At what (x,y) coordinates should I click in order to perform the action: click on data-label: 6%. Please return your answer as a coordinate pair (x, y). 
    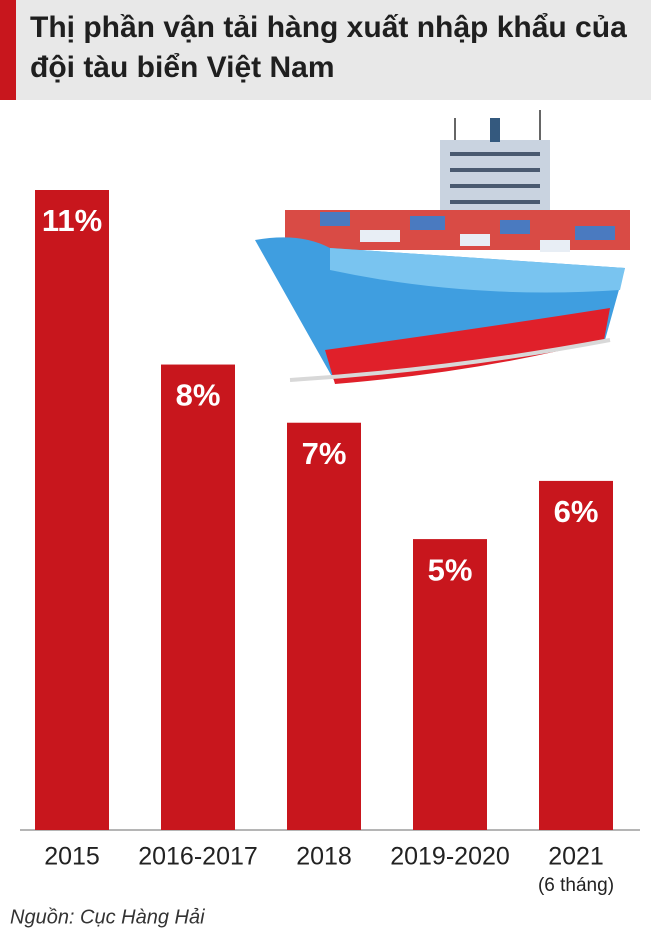
    Looking at the image, I should click on (576, 511).